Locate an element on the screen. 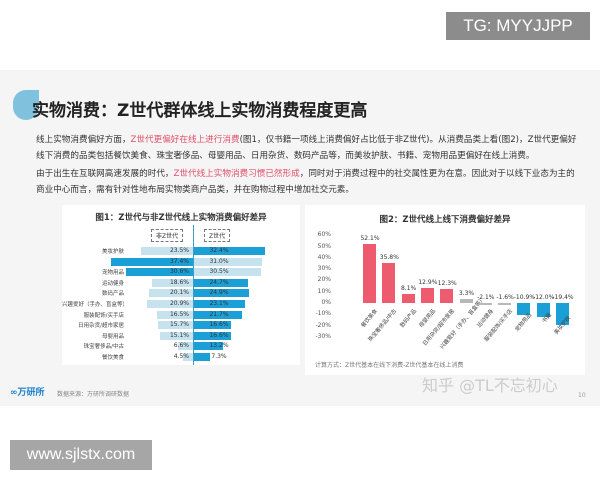 Image resolution: width=600 pixels, height=480 pixels. value-label: 18.6% is located at coordinates (179, 282).